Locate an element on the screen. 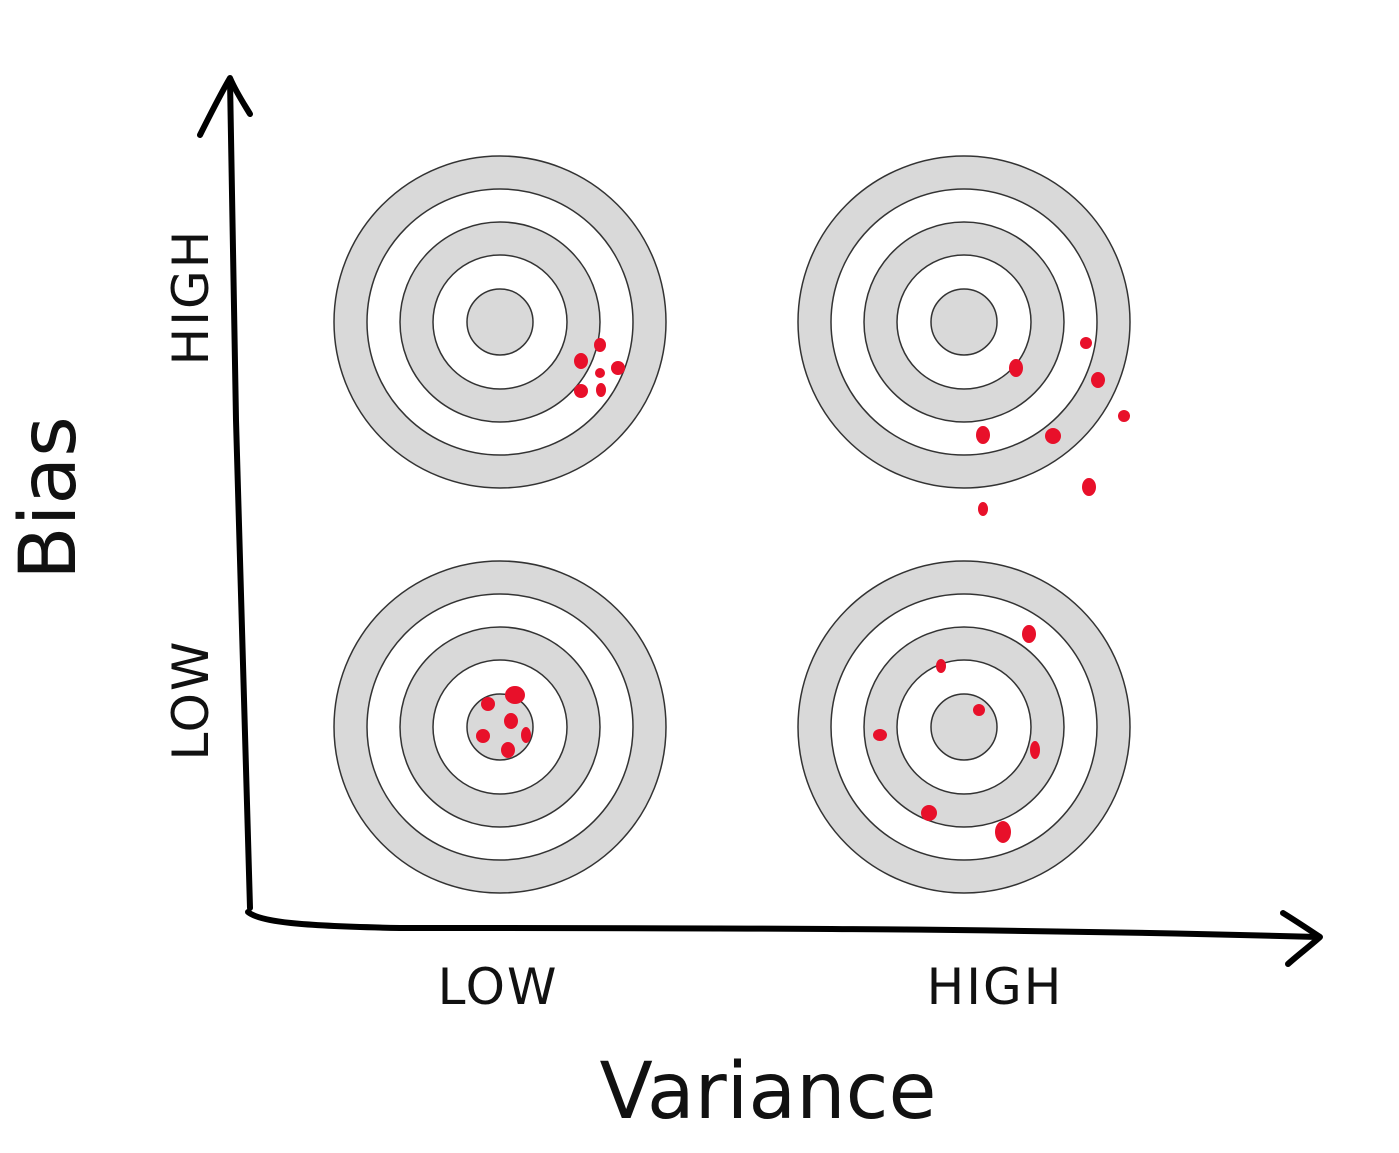 The width and height of the screenshot is (1399, 1153). target-low-bias-high-variance is located at coordinates (964, 727).